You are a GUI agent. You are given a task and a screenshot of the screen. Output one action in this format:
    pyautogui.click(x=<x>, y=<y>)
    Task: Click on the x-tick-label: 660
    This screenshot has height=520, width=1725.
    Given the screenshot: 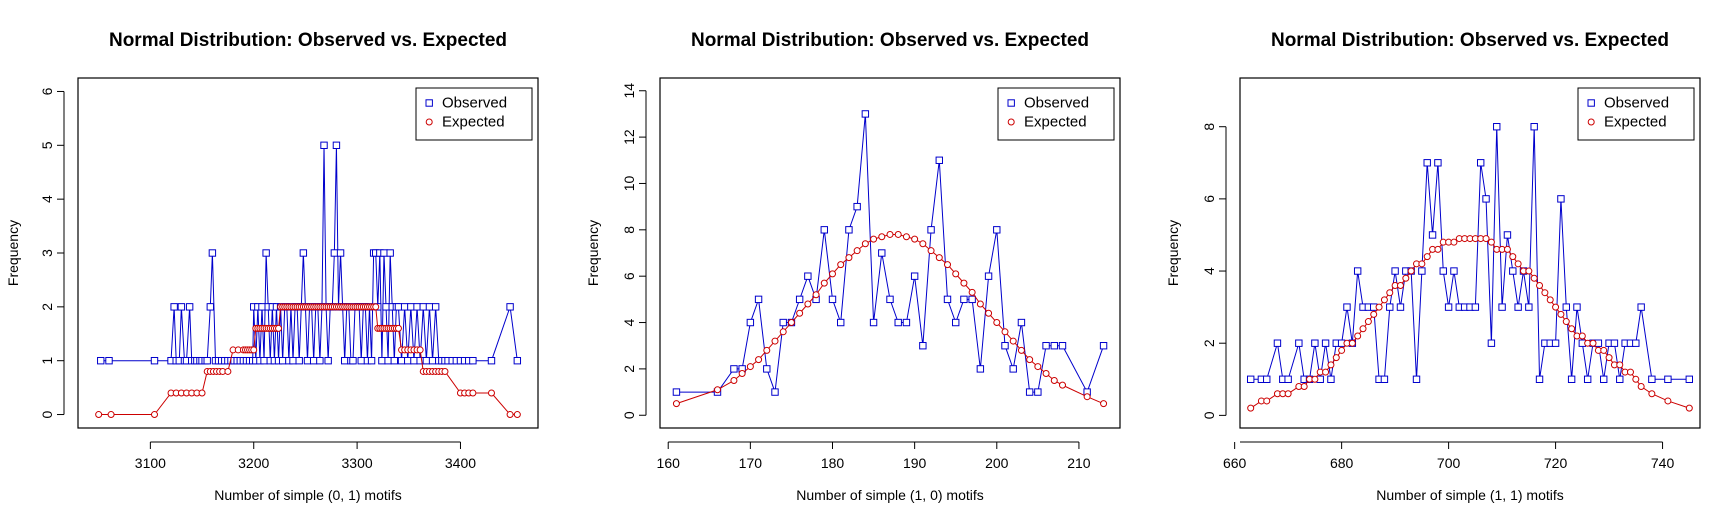 What is the action you would take?
    pyautogui.click(x=1235, y=463)
    